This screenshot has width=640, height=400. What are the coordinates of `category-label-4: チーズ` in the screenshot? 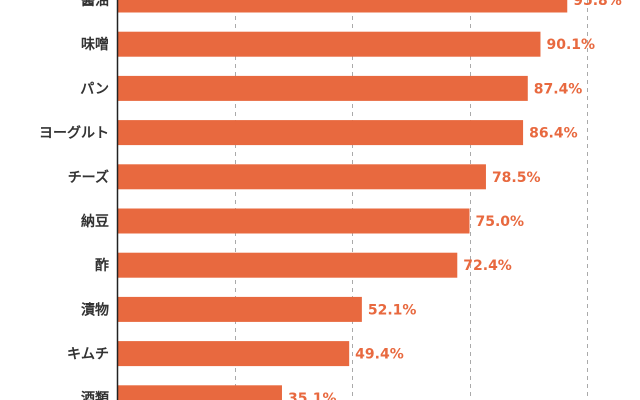 It's located at (88, 177).